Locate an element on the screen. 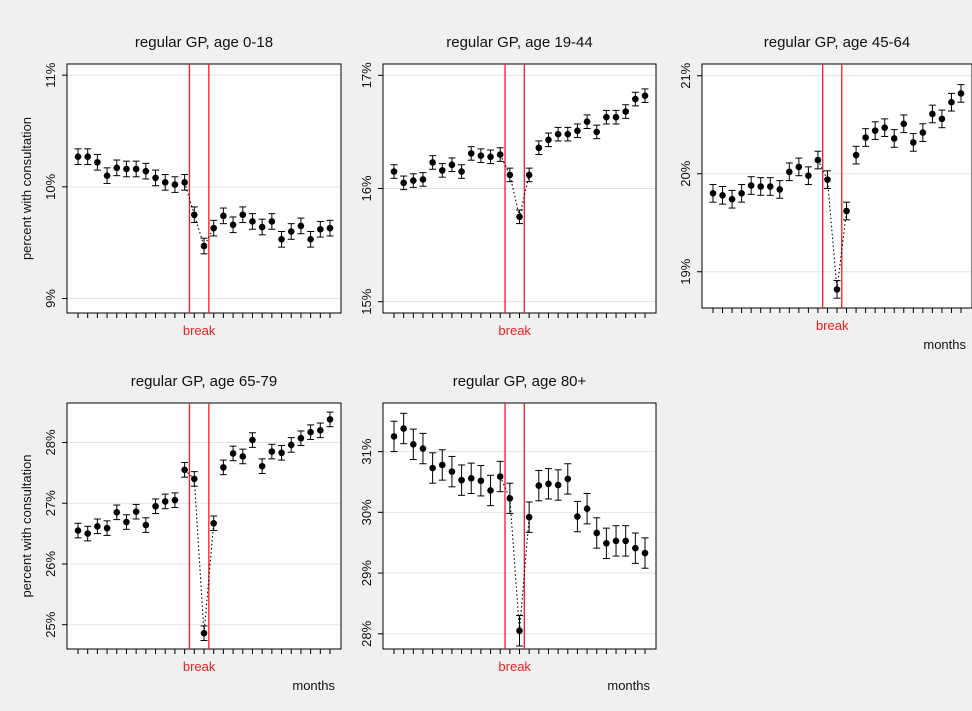  y-tick-label: 29% is located at coordinates (366, 573).